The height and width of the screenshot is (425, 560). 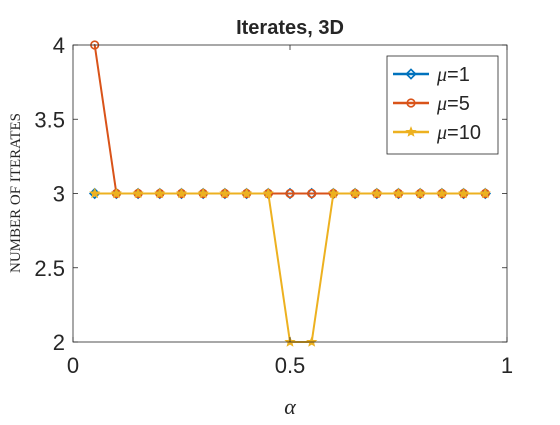 I want to click on legend-label-2: μ=5, so click(x=453, y=104).